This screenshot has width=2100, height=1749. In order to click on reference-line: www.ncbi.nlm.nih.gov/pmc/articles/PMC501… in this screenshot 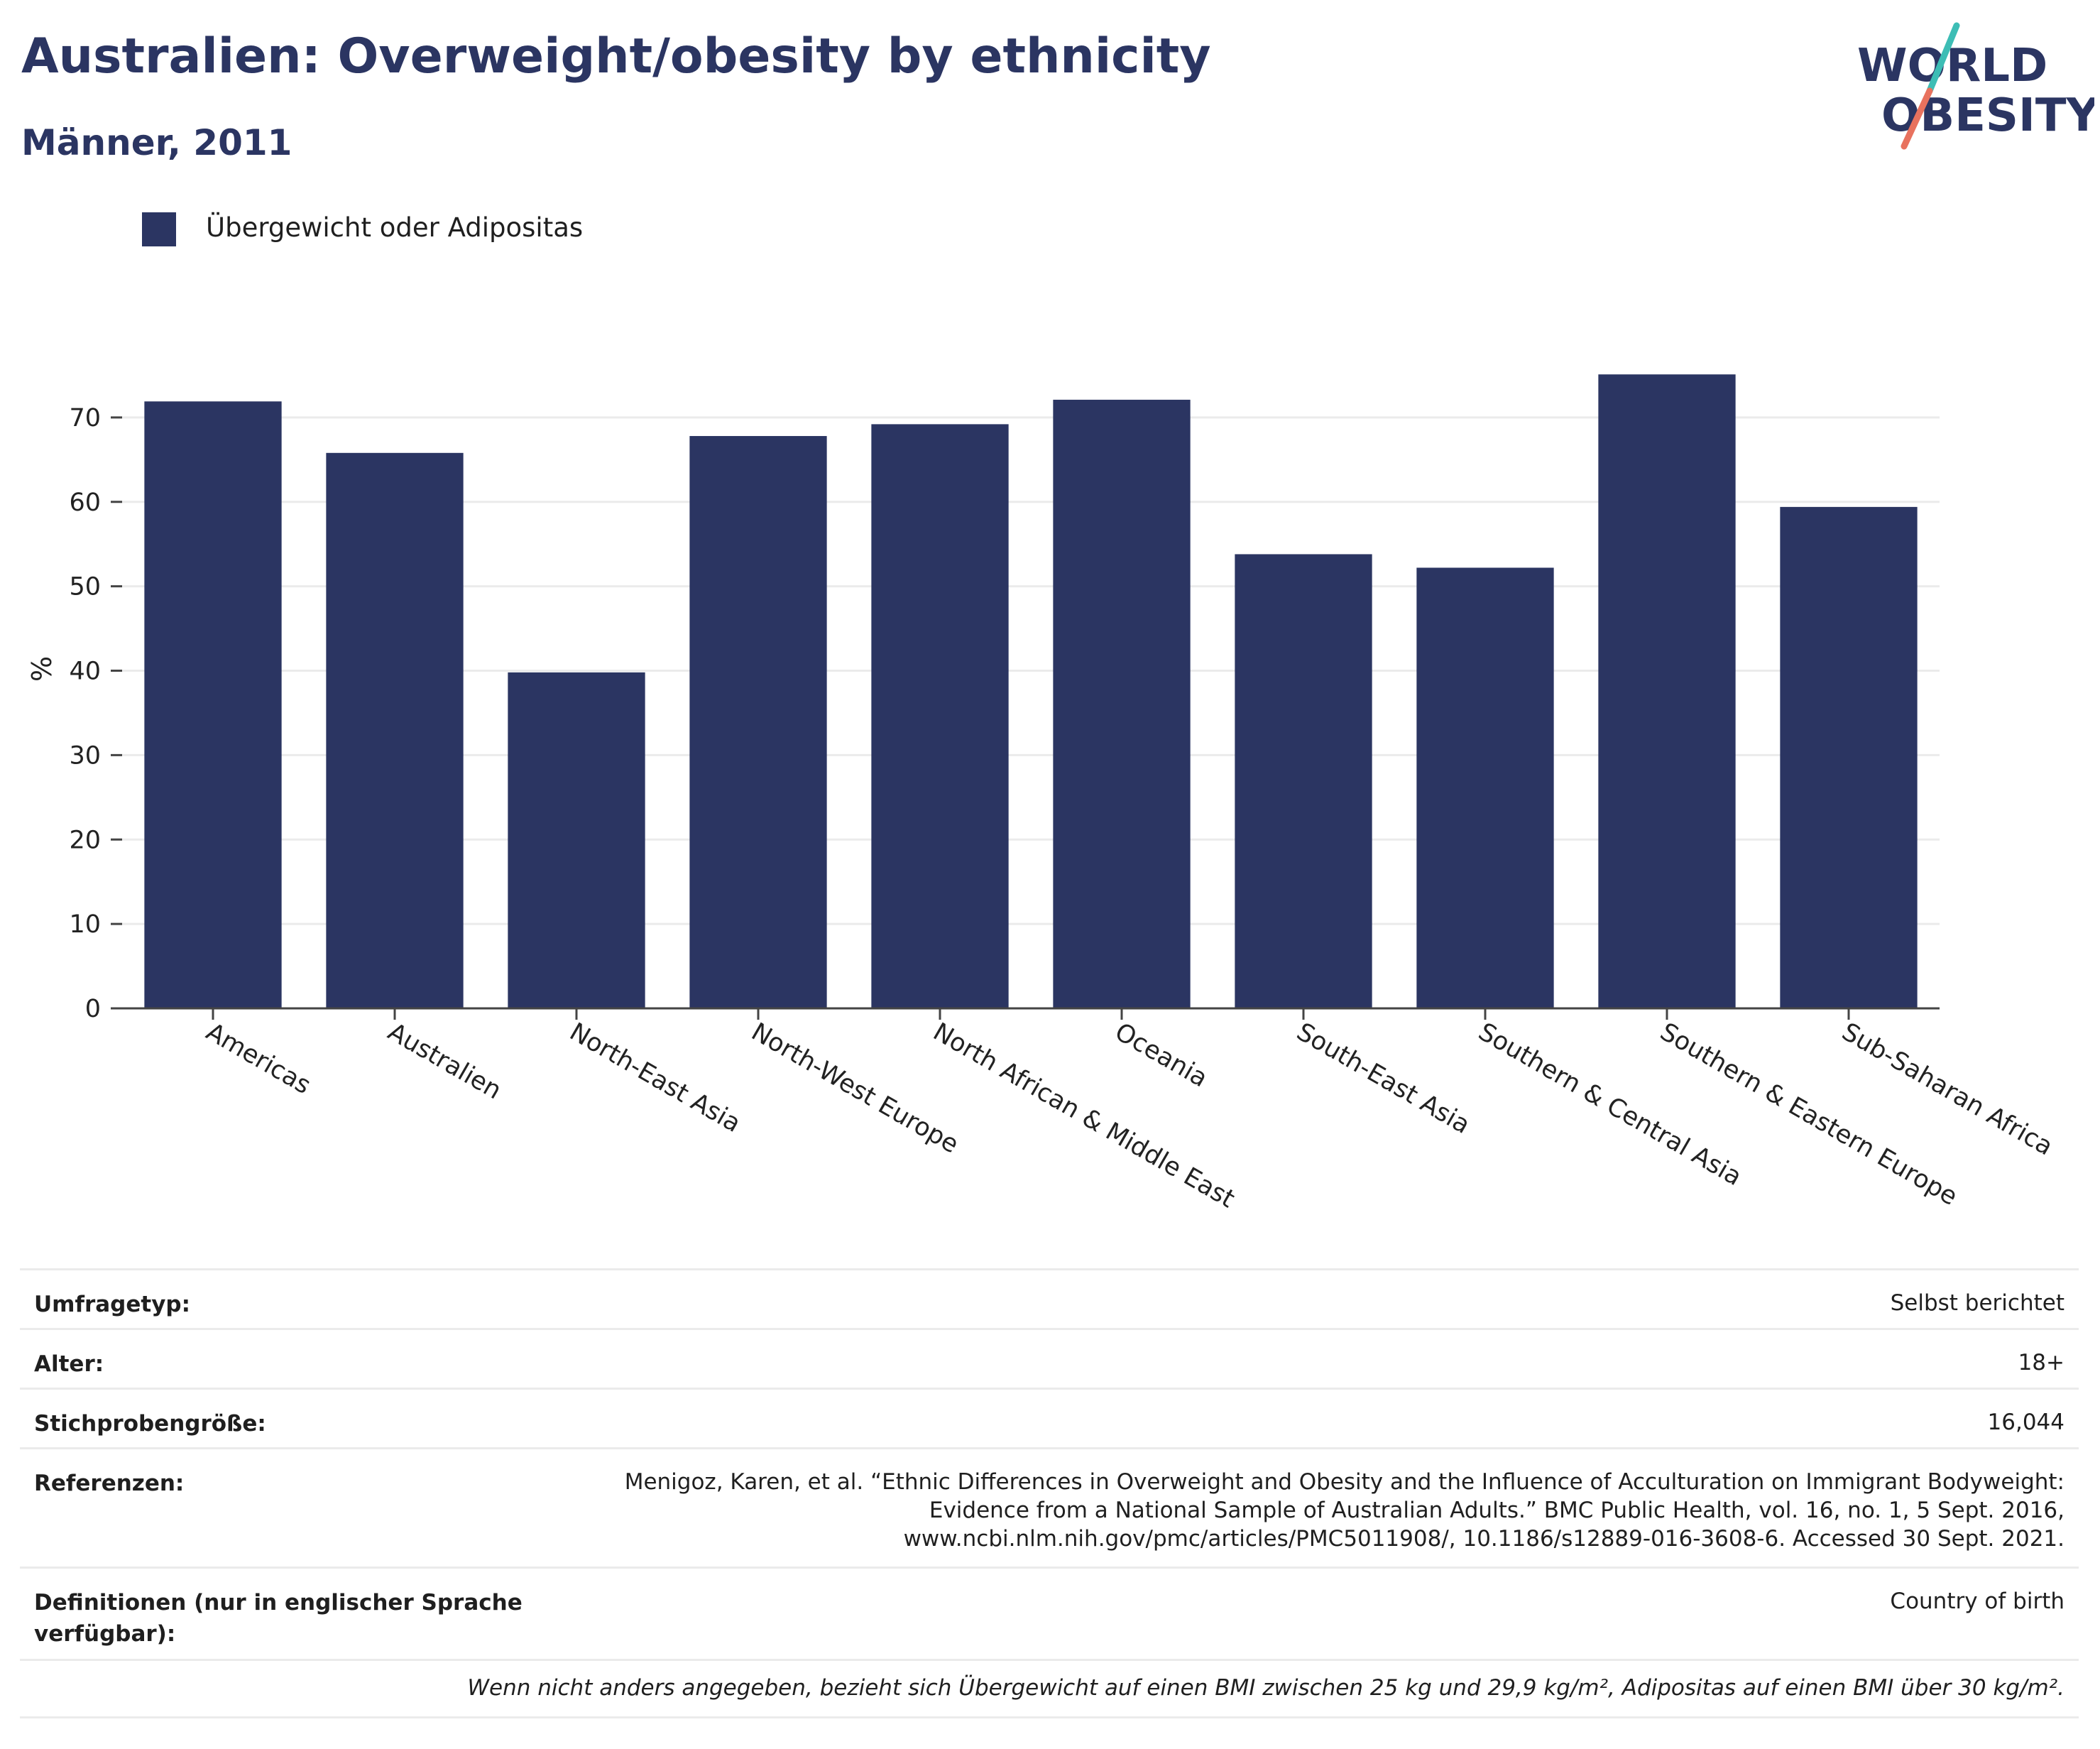, I will do `click(1484, 1539)`.